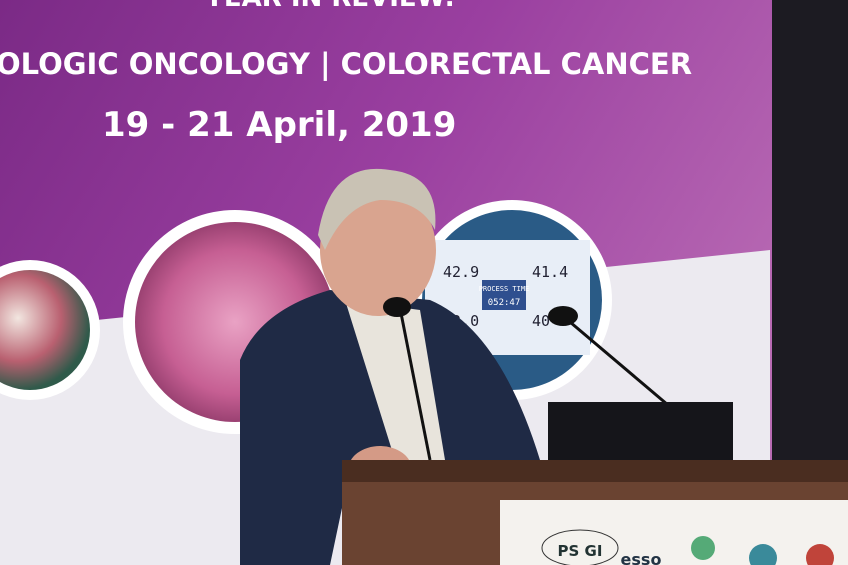 This screenshot has width=848, height=565. What do you see at coordinates (377, 209) in the screenshot?
I see `speaker-hair` at bounding box center [377, 209].